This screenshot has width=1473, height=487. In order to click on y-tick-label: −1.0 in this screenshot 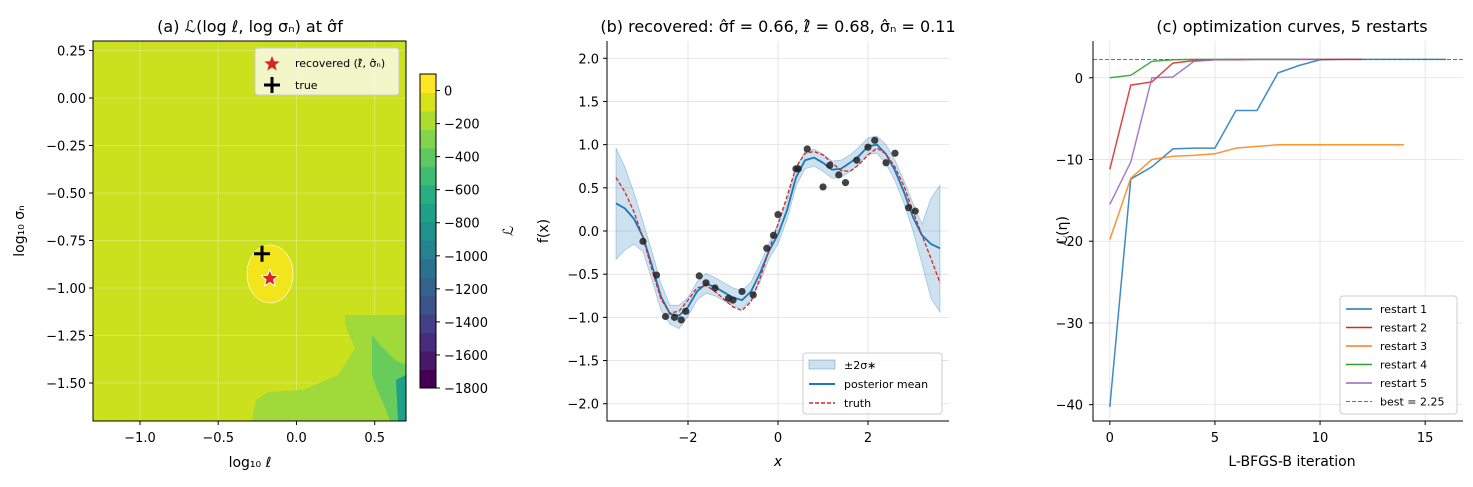, I will do `click(583, 318)`.